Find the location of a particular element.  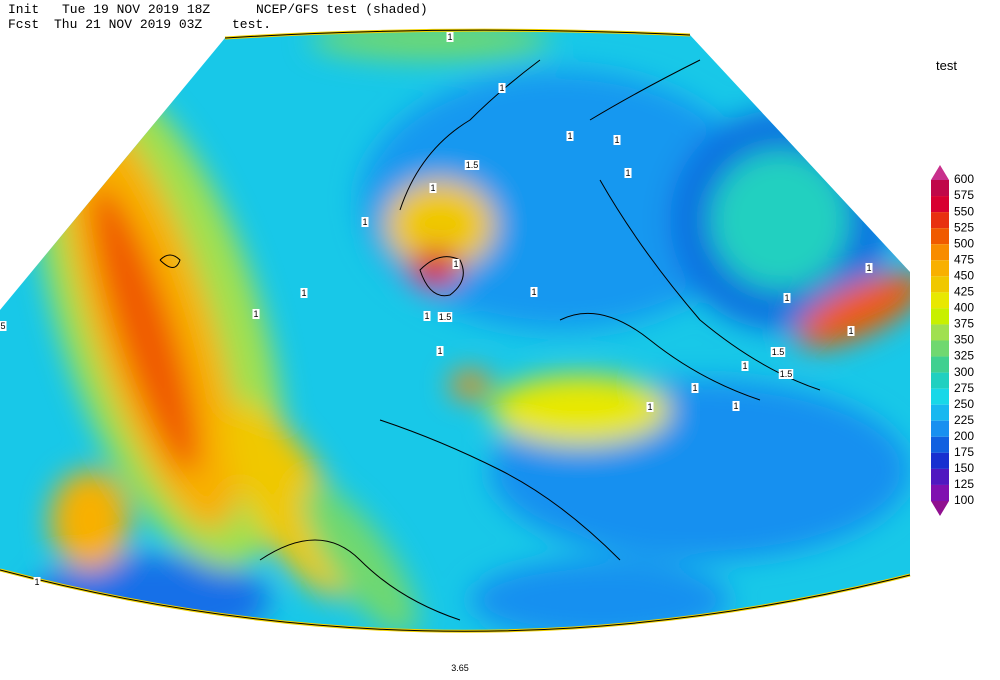

colorbar-label: 300 is located at coordinates (964, 372).